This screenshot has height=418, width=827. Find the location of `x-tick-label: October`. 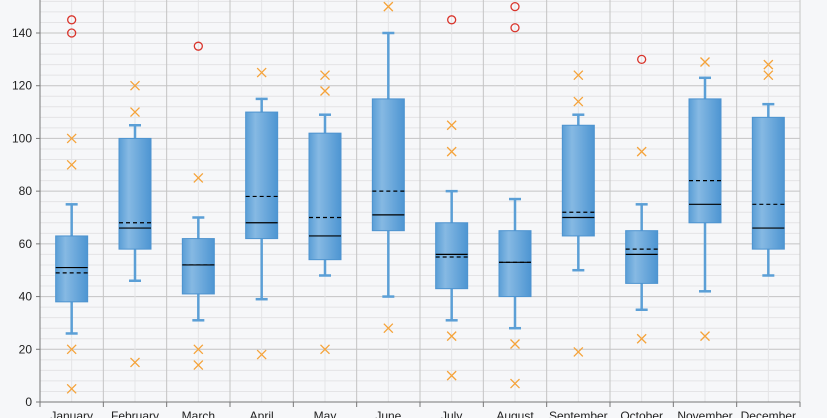

x-tick-label: October is located at coordinates (641, 413).